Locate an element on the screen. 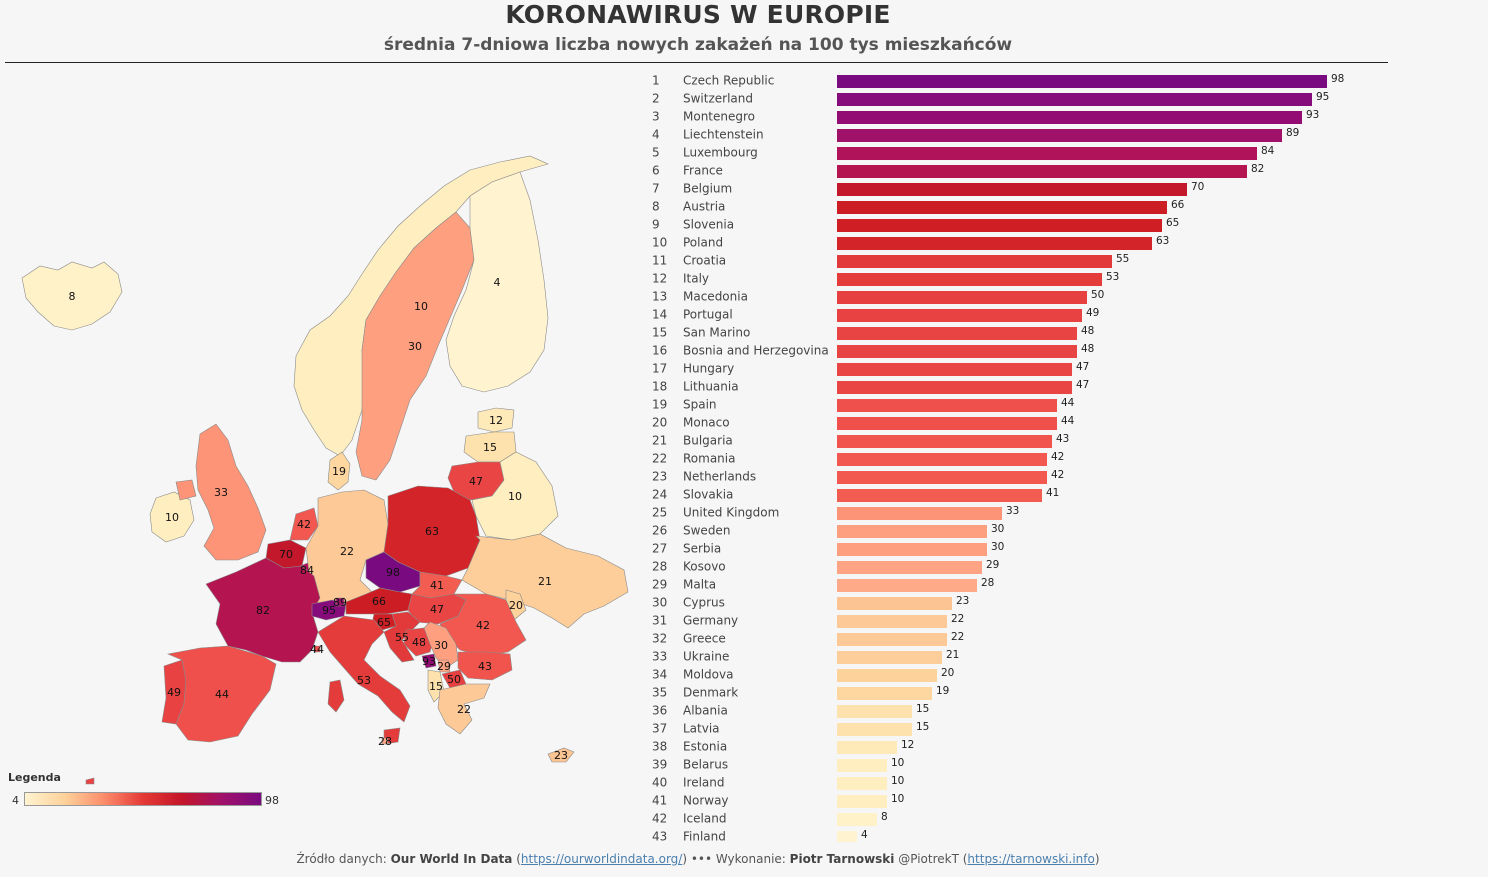 The width and height of the screenshot is (1488, 877). bar-rank: 28 is located at coordinates (659, 567).